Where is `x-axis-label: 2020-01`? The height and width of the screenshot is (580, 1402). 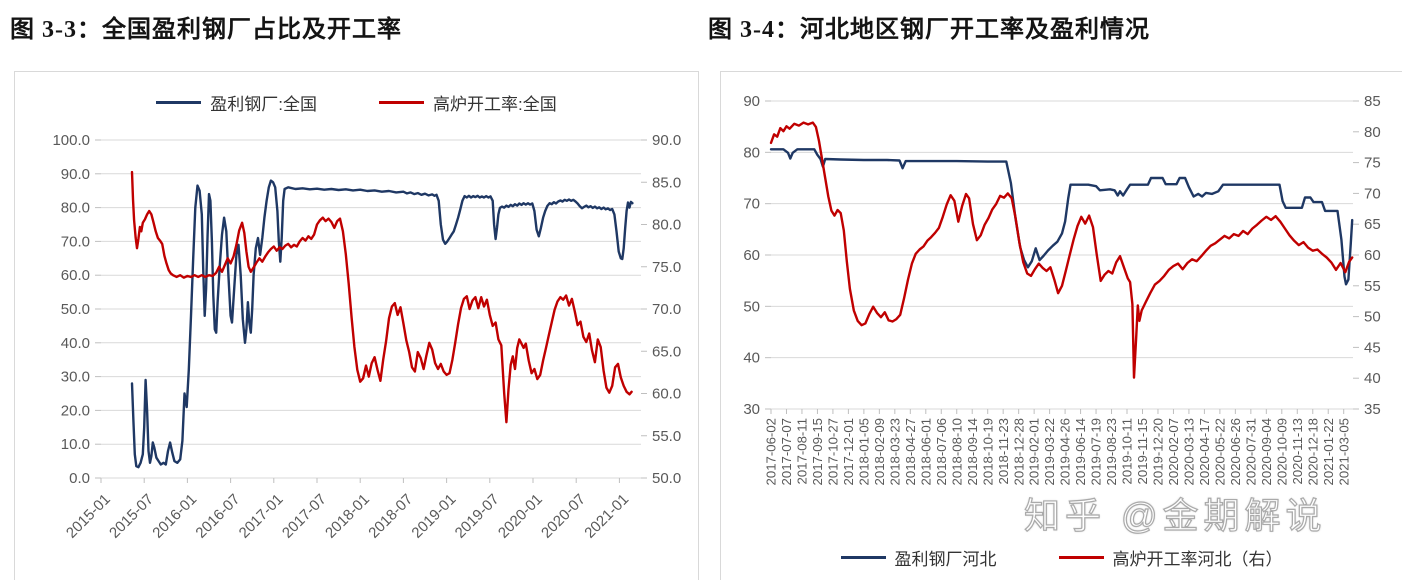 x-axis-label: 2020-01 is located at coordinates (520, 516).